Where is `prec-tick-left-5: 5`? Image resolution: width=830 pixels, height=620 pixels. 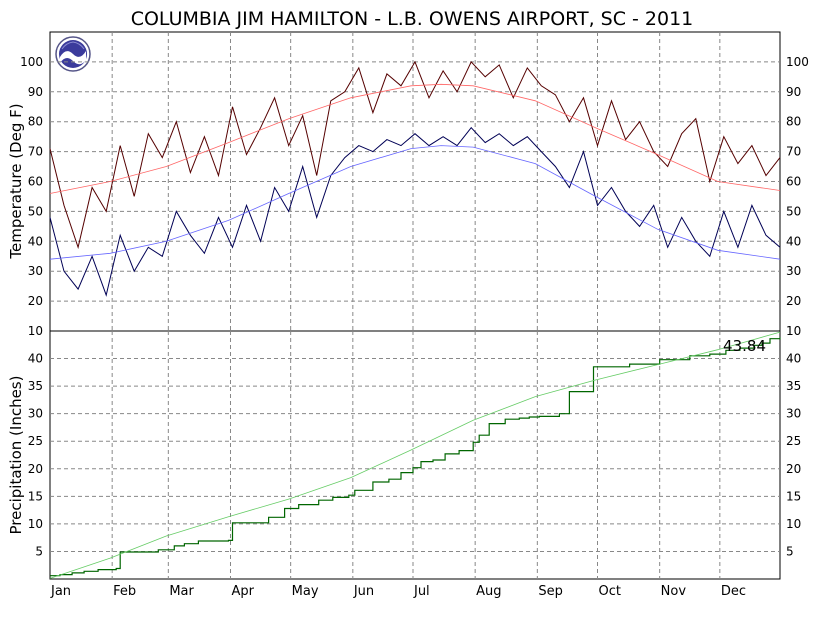 prec-tick-left-5: 5 is located at coordinates (39, 551).